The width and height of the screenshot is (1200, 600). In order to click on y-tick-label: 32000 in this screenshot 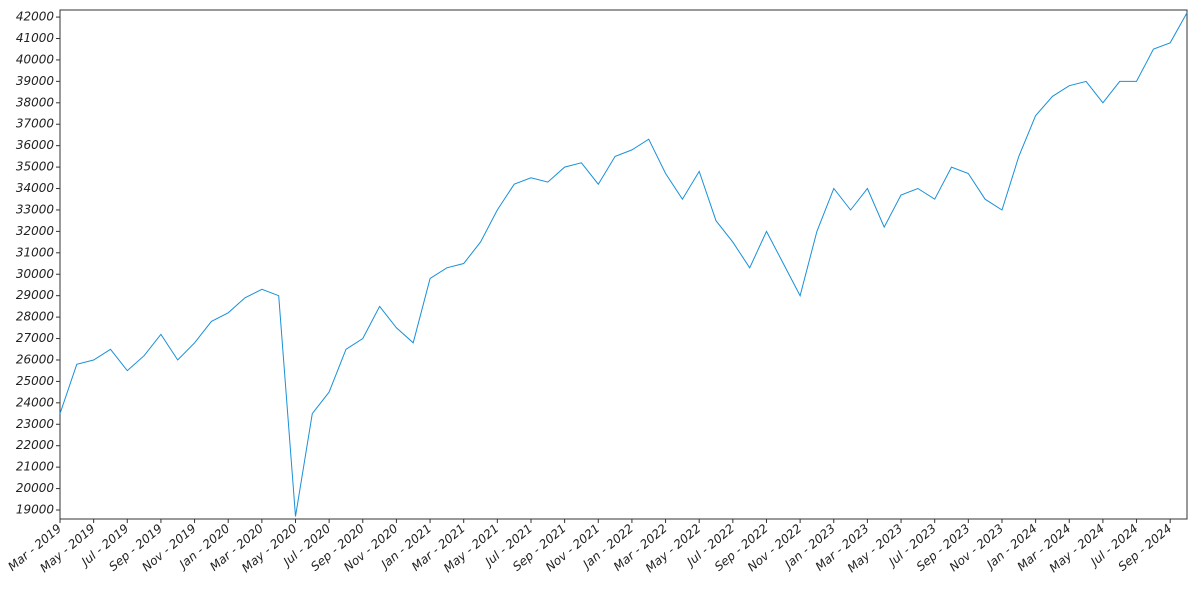, I will do `click(35, 231)`.